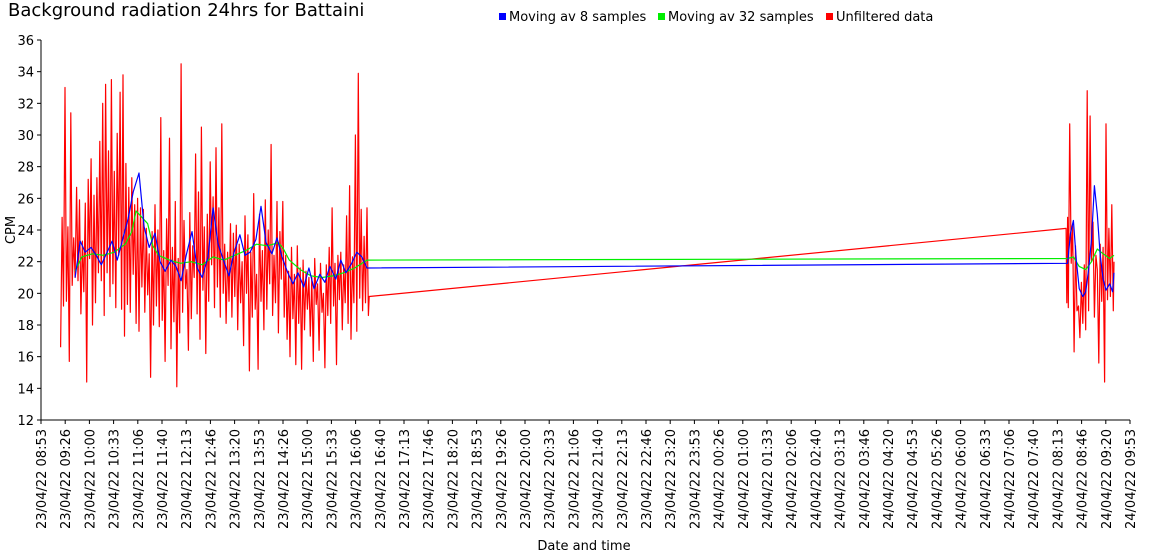 The height and width of the screenshot is (560, 1150). I want to click on x-tick-label: 23/04/22 13:53, so click(260, 479).